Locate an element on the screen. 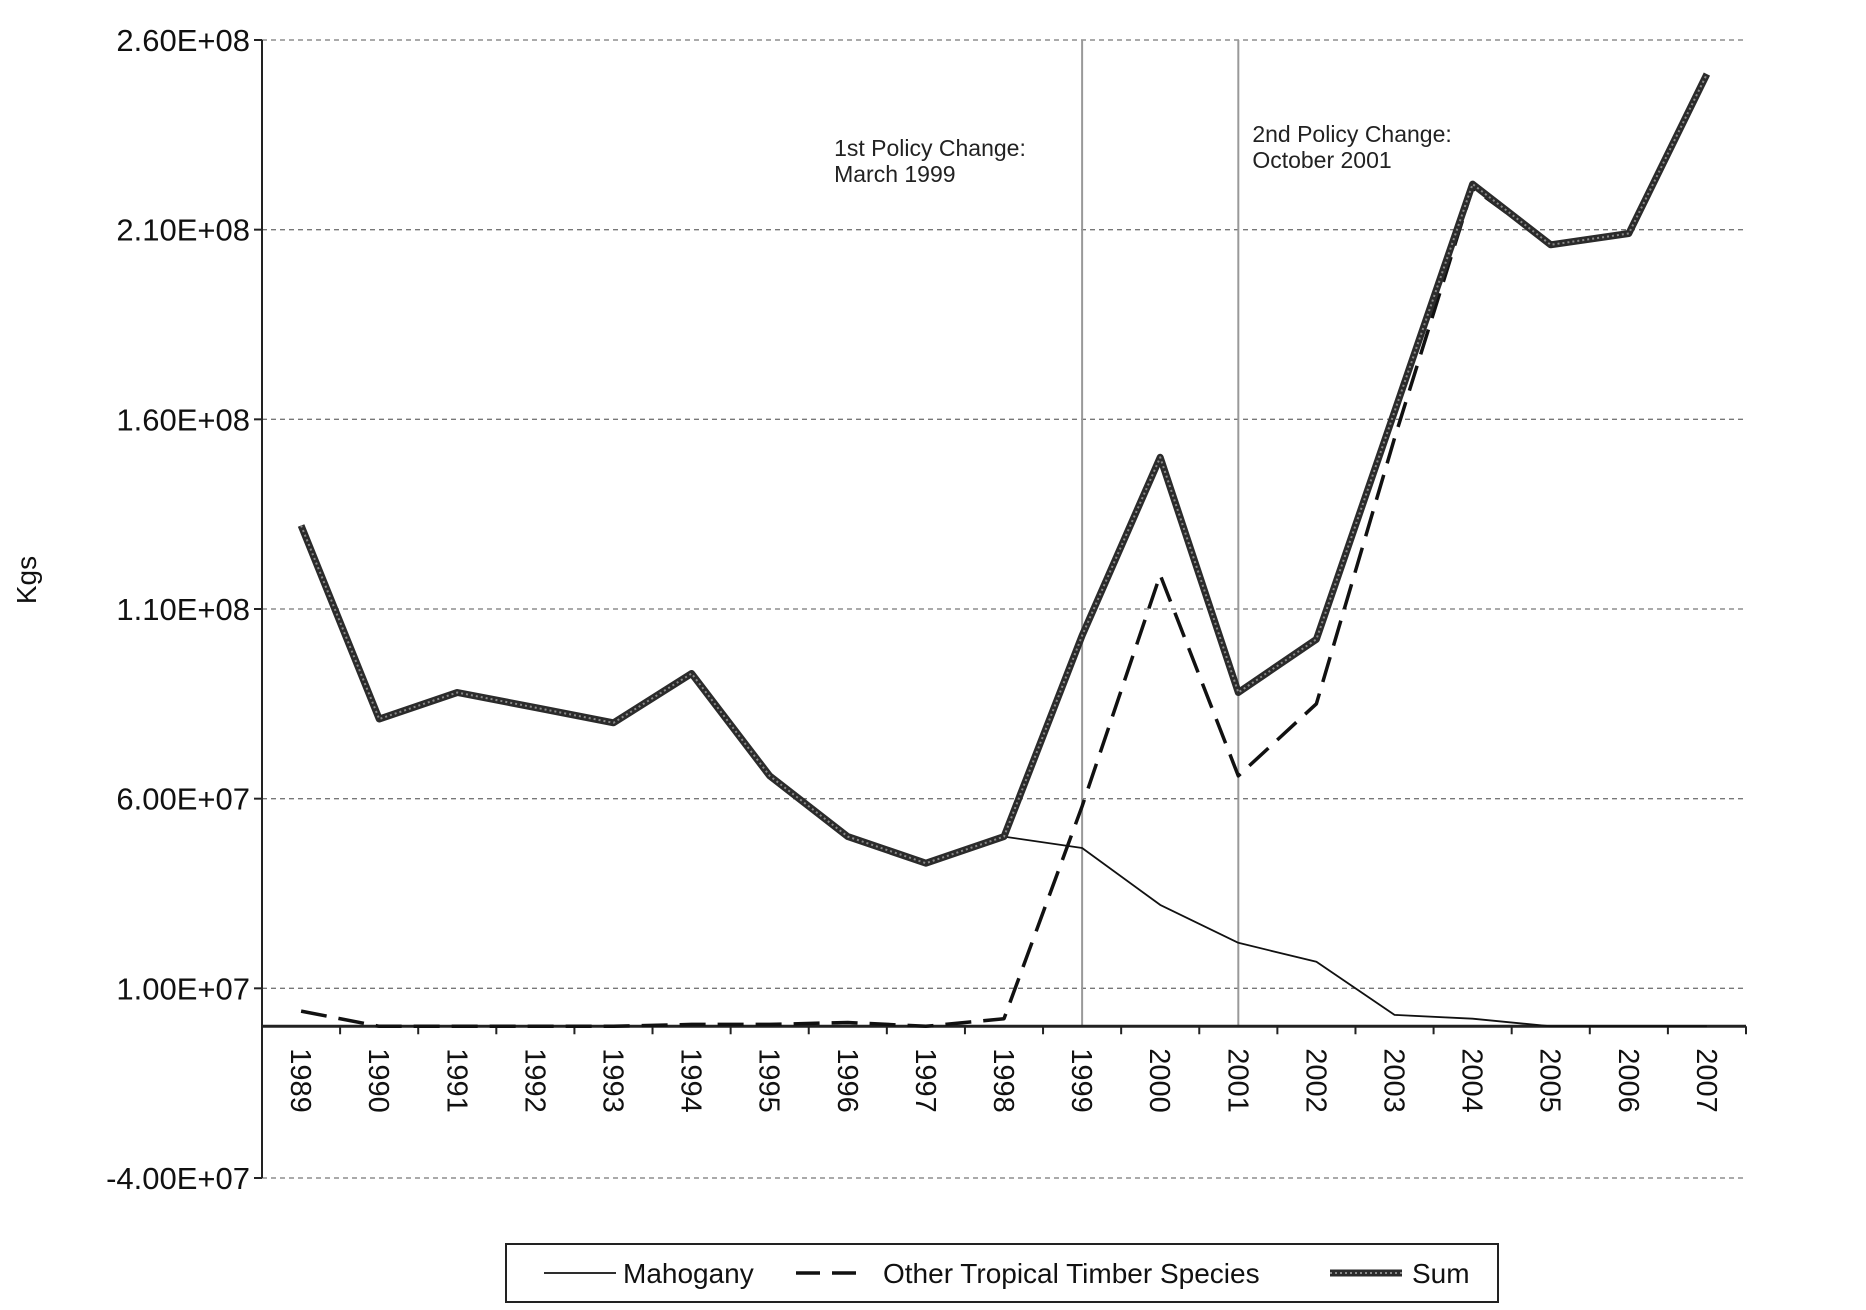  x-tick-label: 1994 is located at coordinates (691, 1080).